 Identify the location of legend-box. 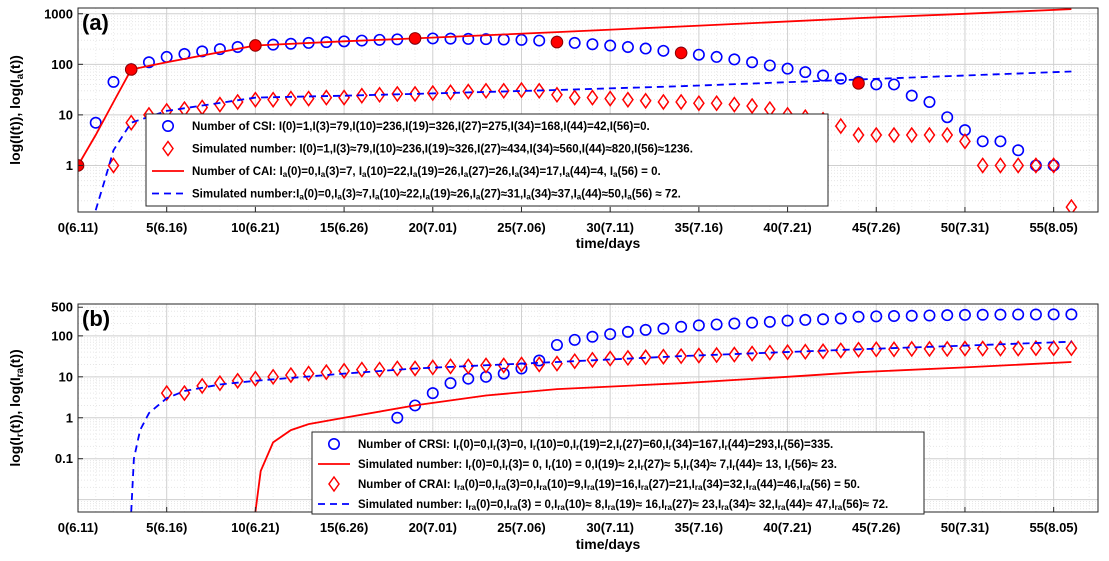
(618, 473).